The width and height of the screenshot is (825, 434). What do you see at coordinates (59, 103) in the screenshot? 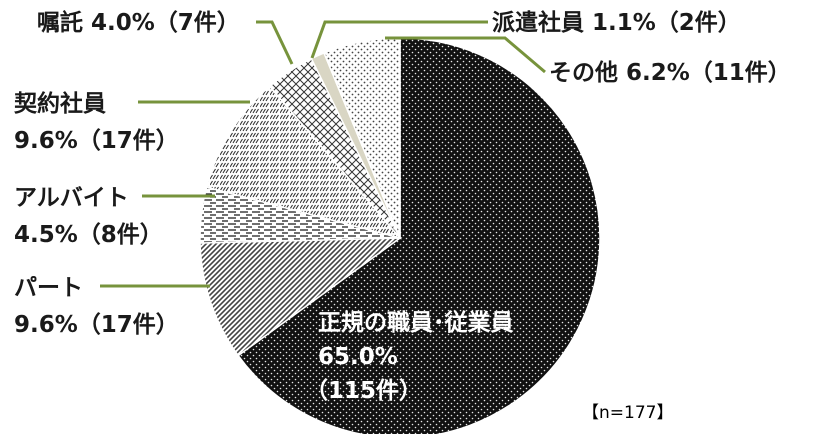
I see `slice-label-keiyaku: 契約社員` at bounding box center [59, 103].